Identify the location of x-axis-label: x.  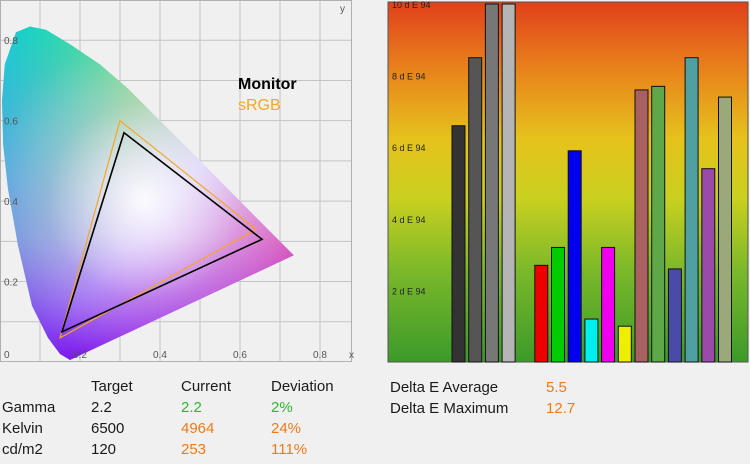
(351, 355).